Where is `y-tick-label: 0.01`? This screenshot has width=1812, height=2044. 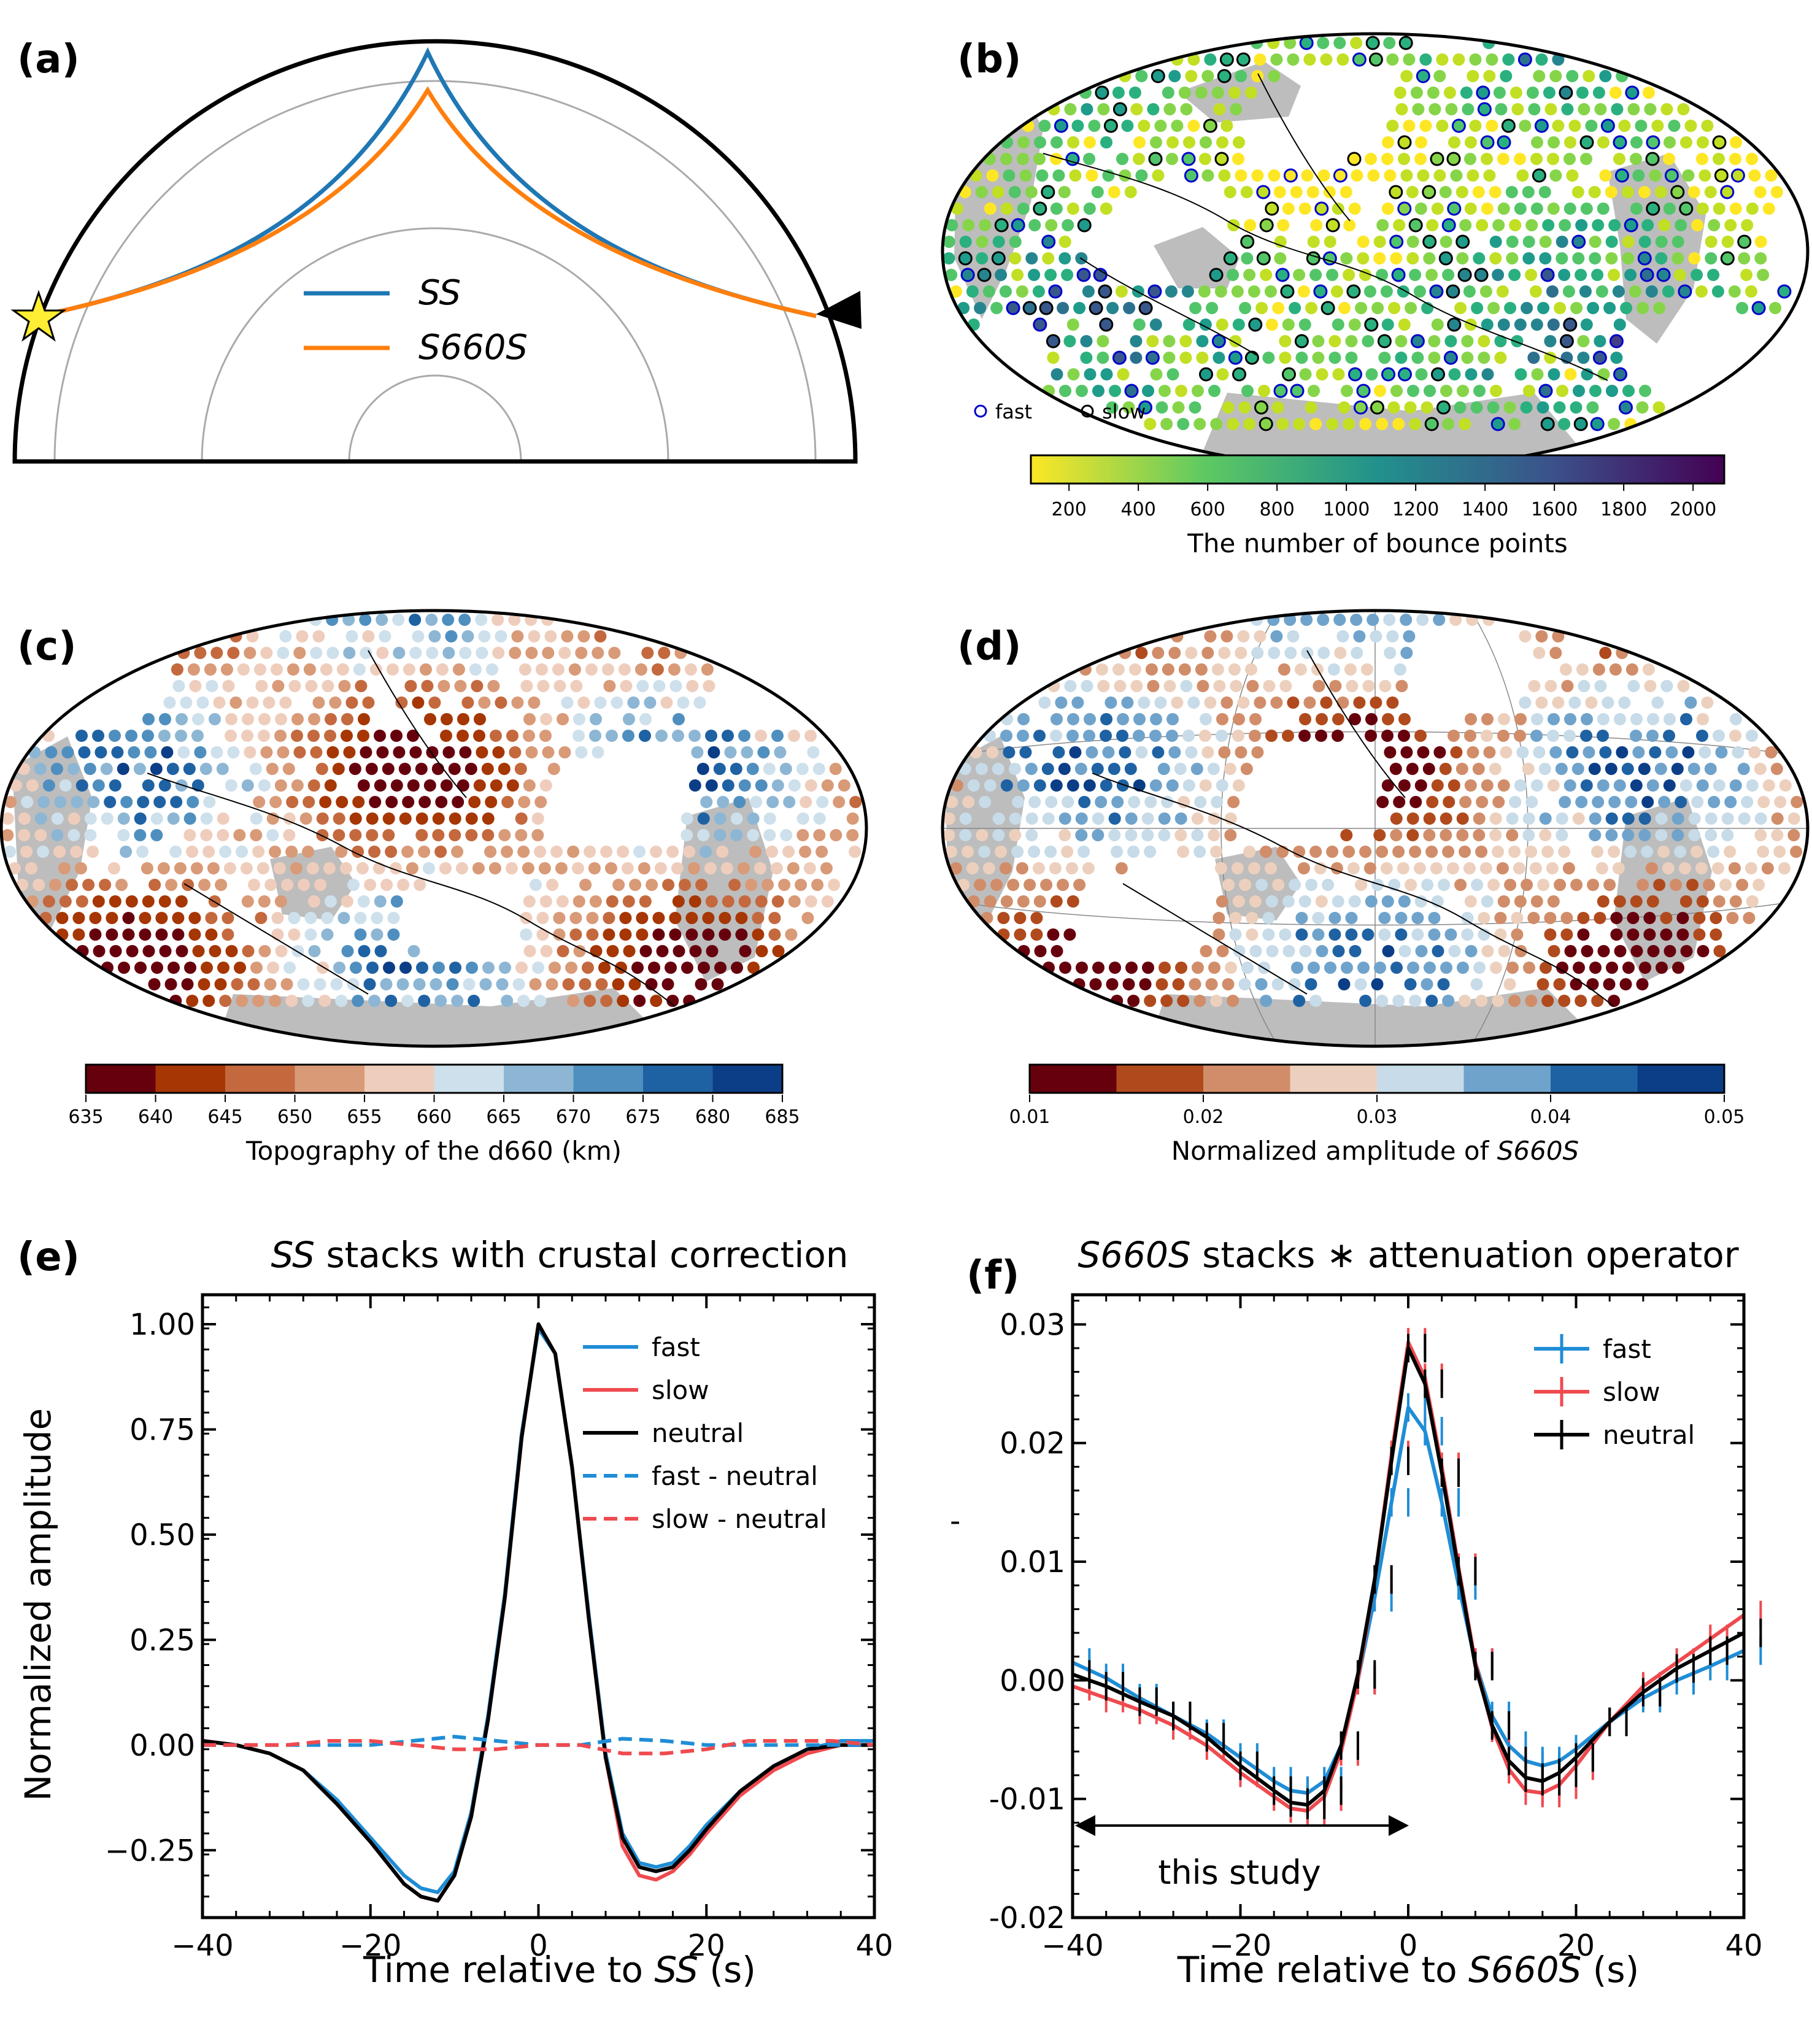 y-tick-label: 0.01 is located at coordinates (1032, 1562).